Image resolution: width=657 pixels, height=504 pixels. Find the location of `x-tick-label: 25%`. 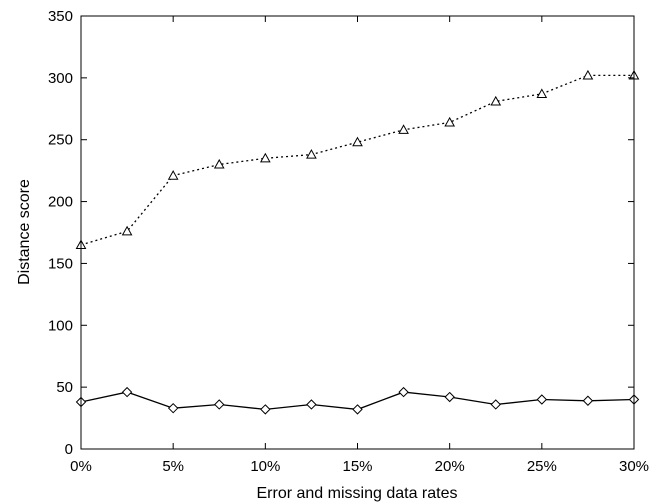

x-tick-label: 25% is located at coordinates (542, 466).